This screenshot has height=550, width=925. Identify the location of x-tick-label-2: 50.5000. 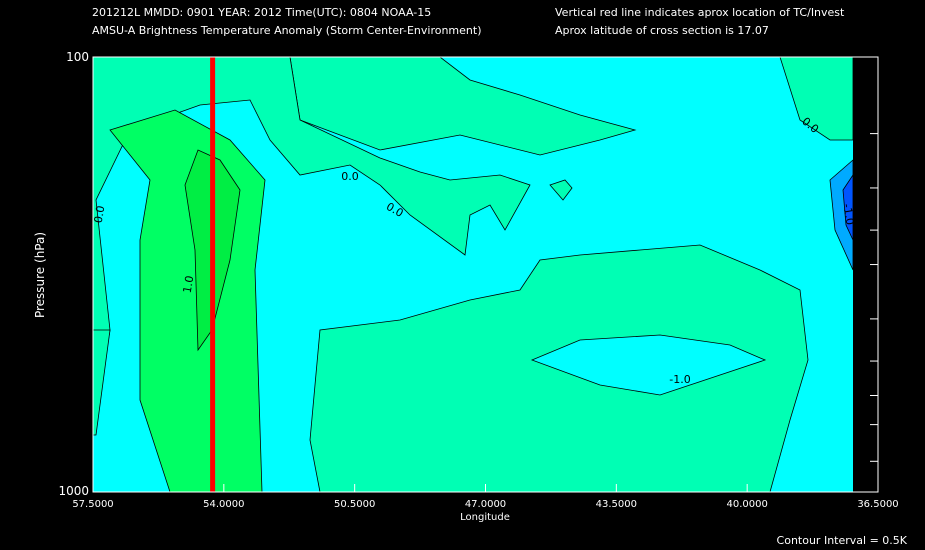
(354, 504).